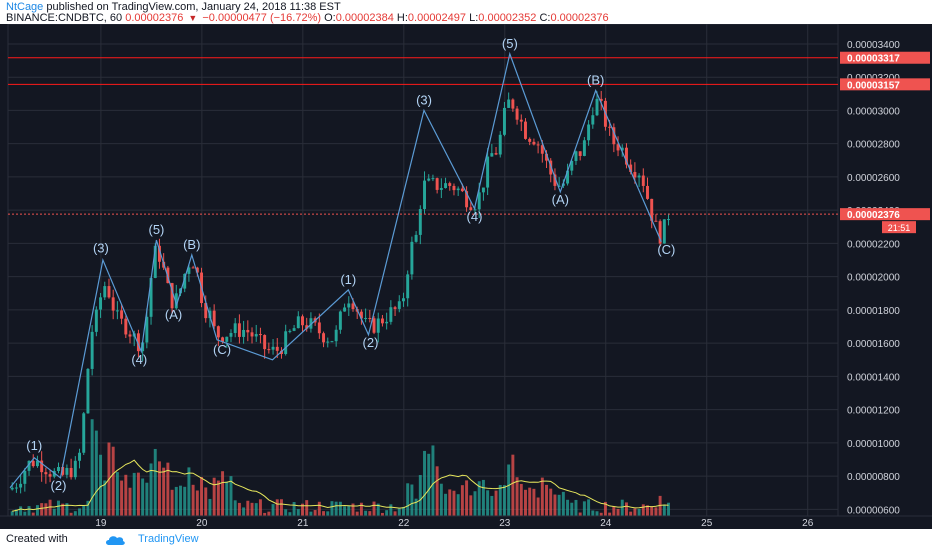 The height and width of the screenshot is (550, 932). What do you see at coordinates (115, 540) in the screenshot?
I see `tradingview-cloud-icon` at bounding box center [115, 540].